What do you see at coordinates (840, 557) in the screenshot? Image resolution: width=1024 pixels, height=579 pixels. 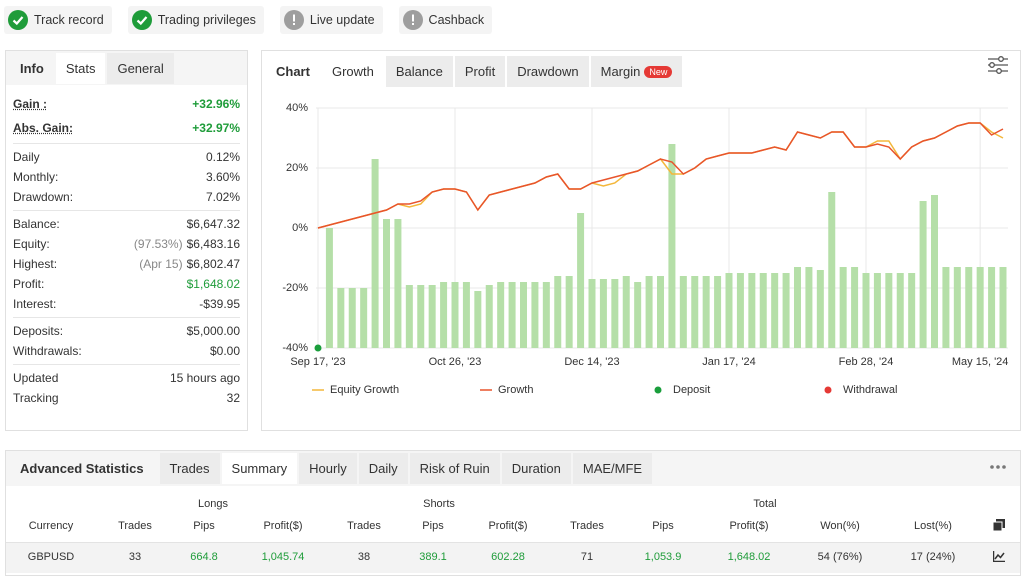 I see `table-cell: 54 (76%)` at bounding box center [840, 557].